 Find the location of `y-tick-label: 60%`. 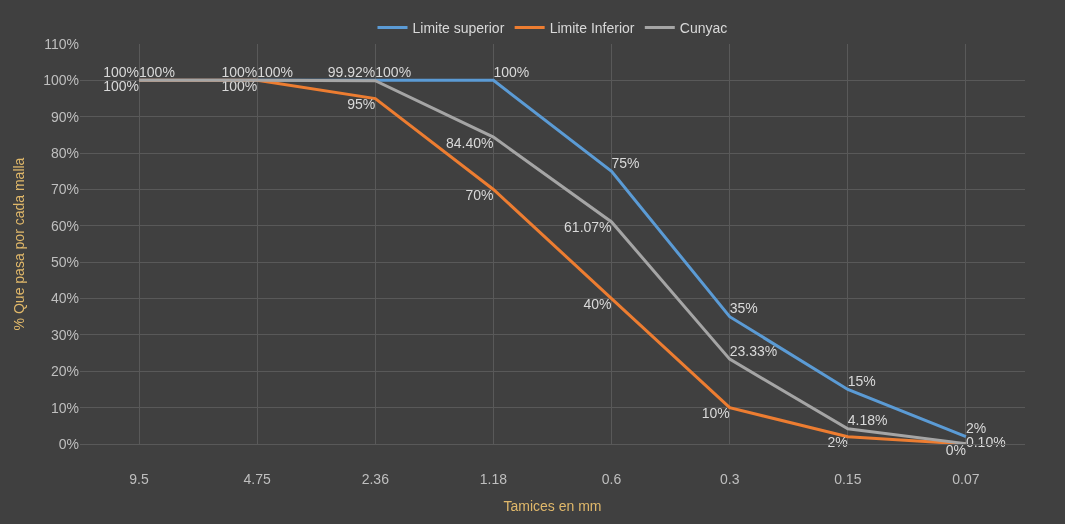

y-tick-label: 60% is located at coordinates (64, 225).